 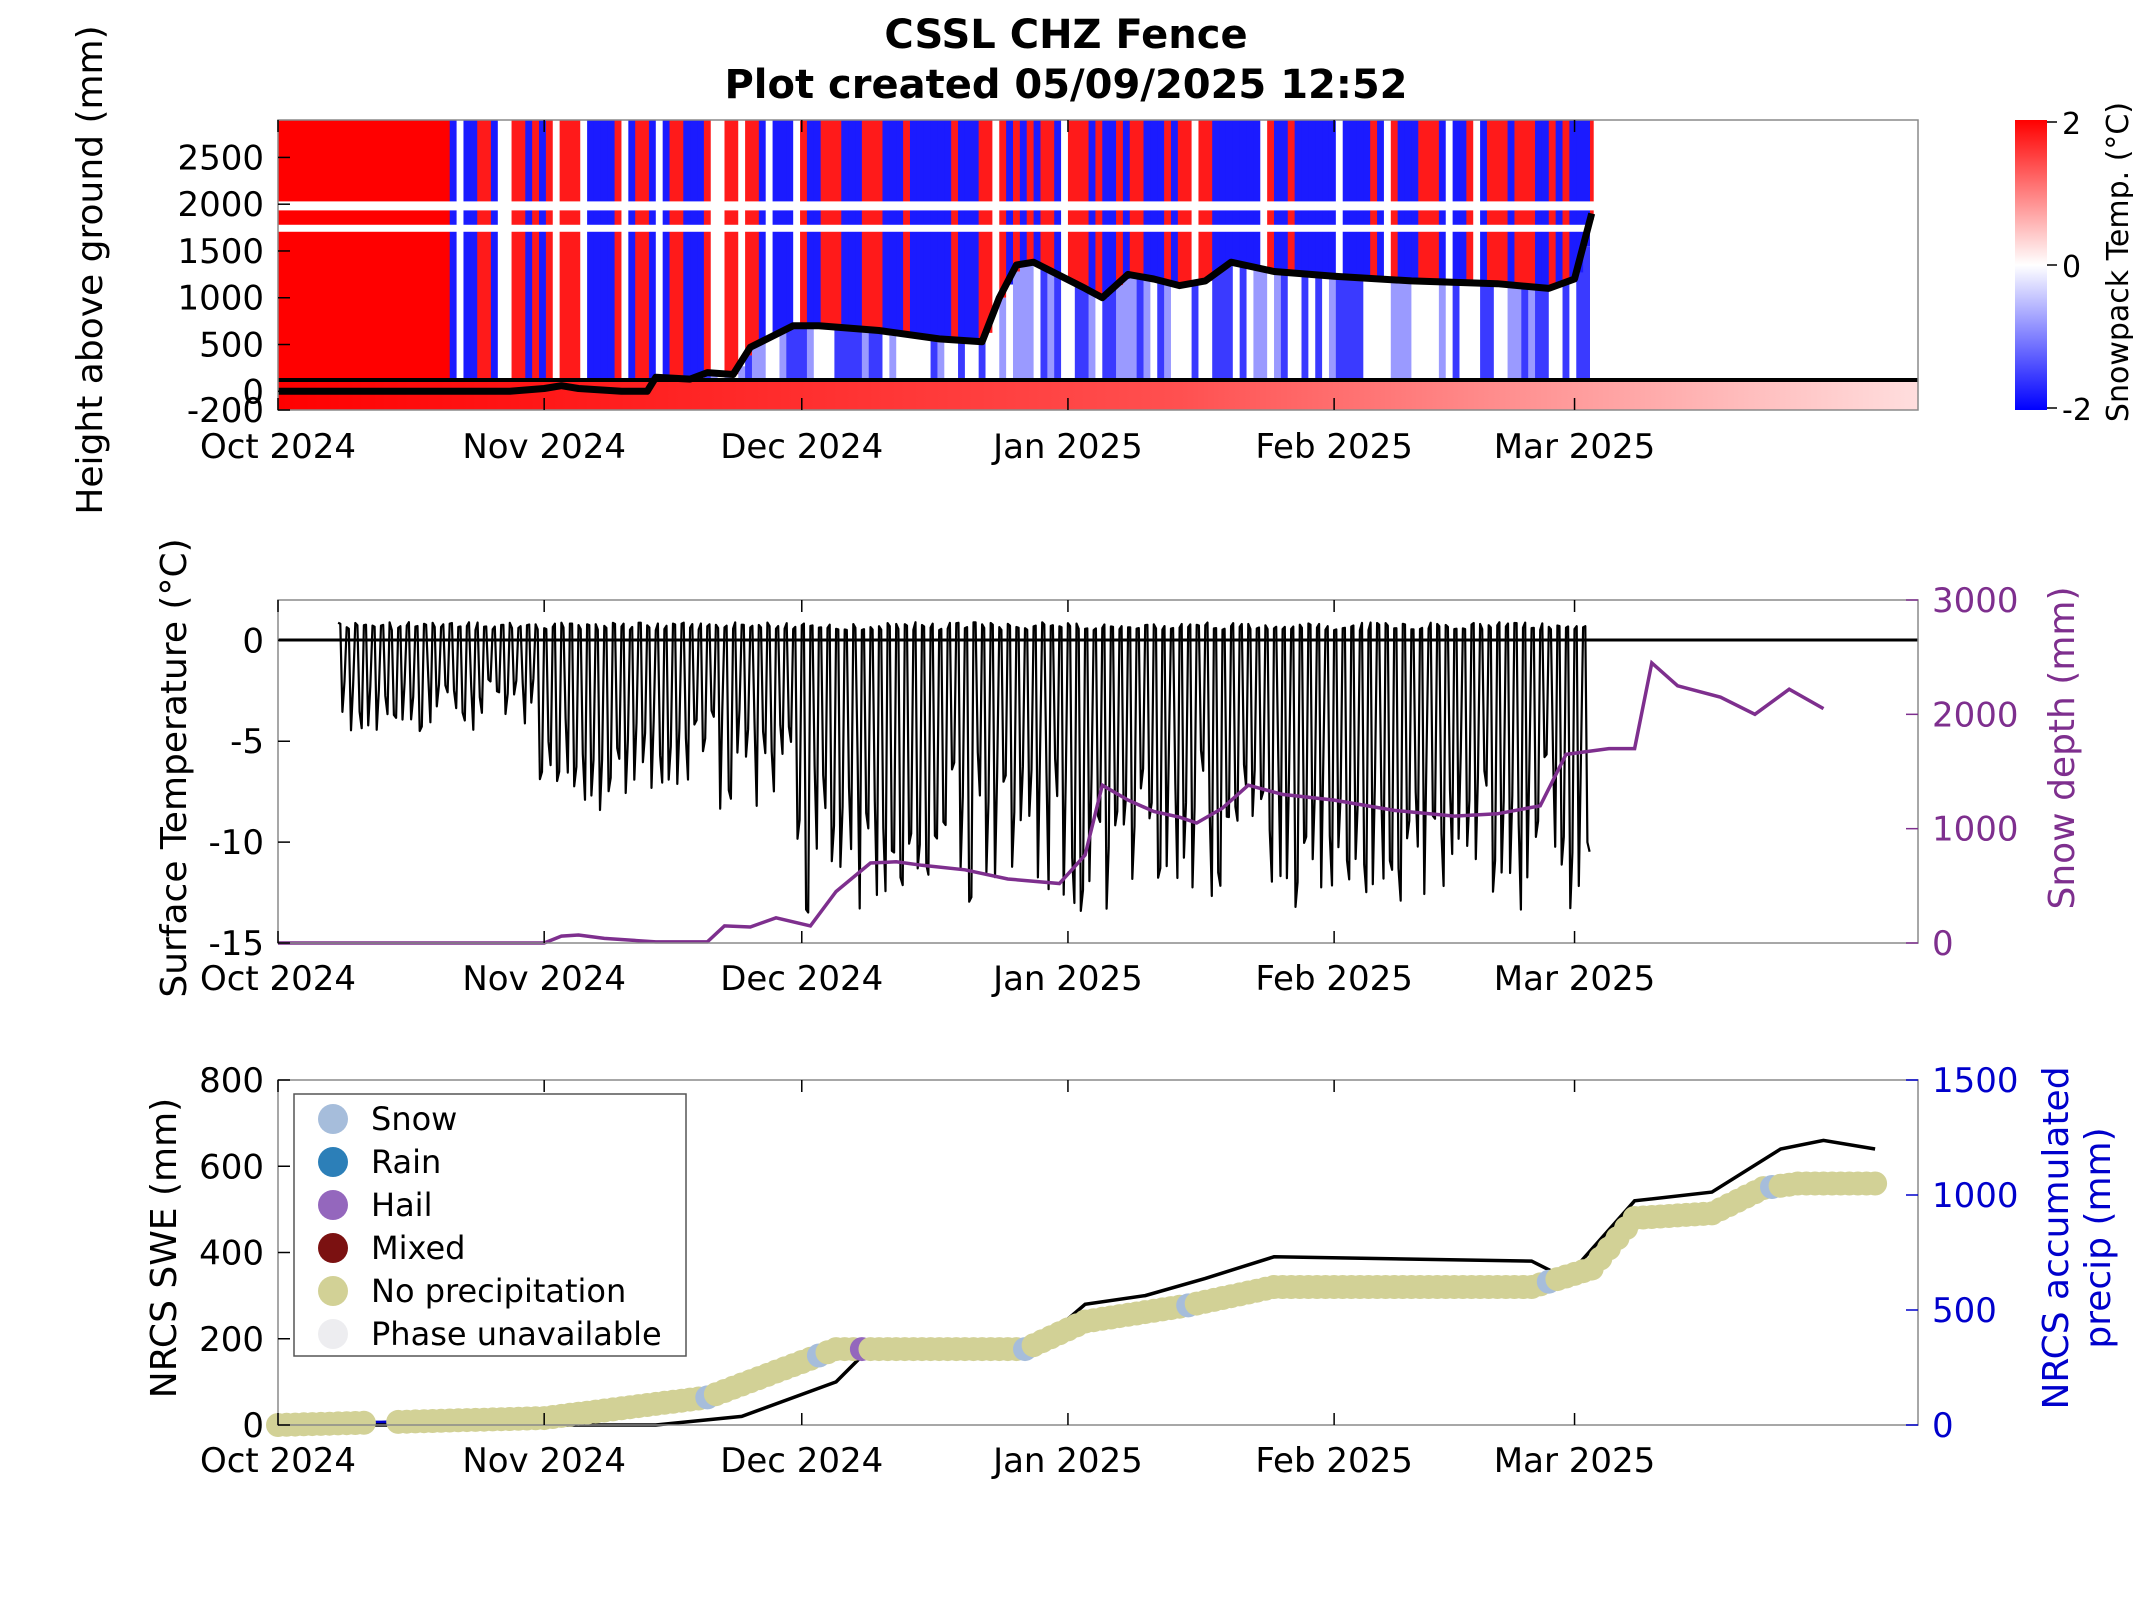 What do you see at coordinates (1975, 601) in the screenshot?
I see `y-tick-label: 3000` at bounding box center [1975, 601].